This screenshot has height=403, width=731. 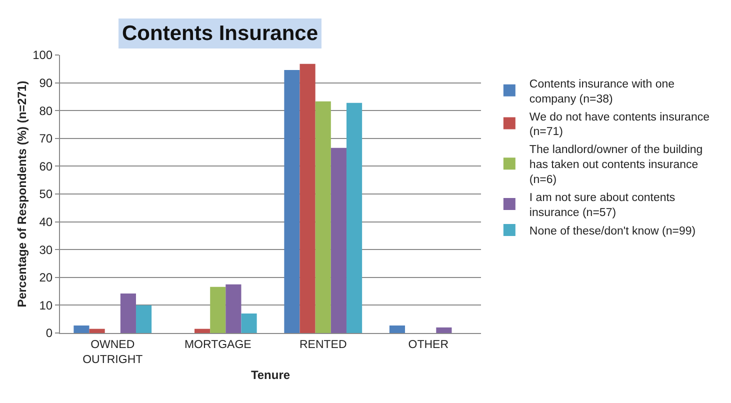 I want to click on y-tick-label: 0, so click(x=49, y=333).